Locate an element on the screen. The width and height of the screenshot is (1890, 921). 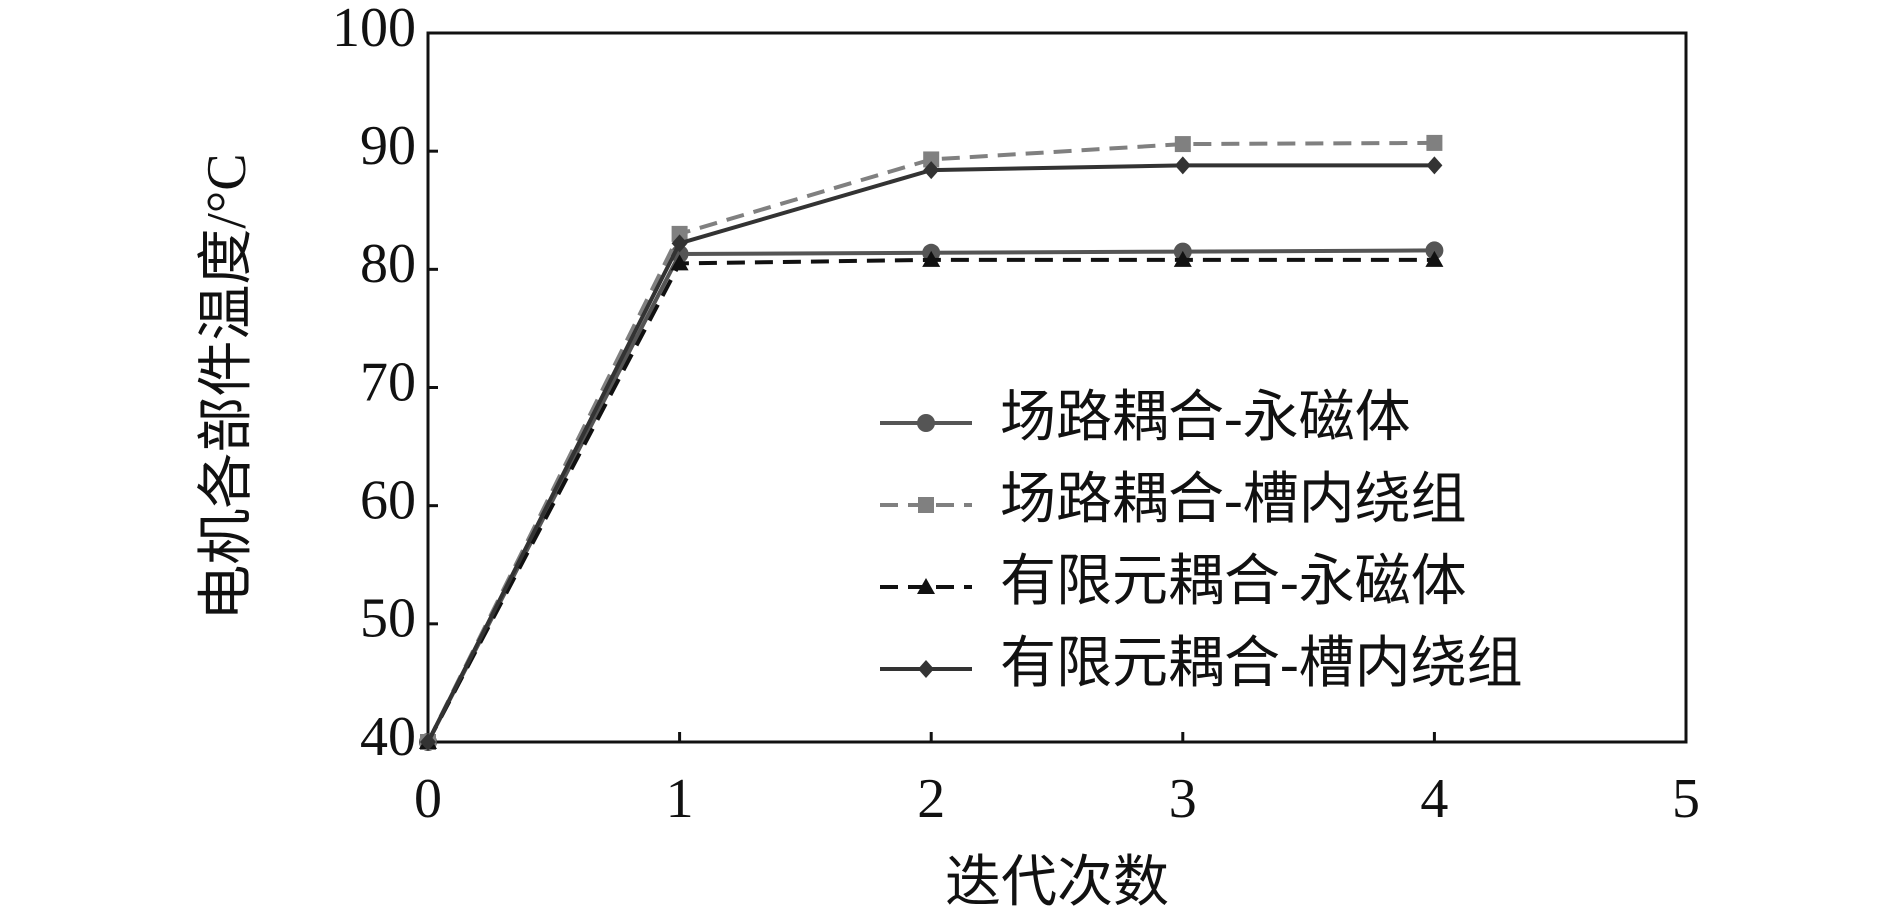
x-tick-label: 2 is located at coordinates (931, 799).